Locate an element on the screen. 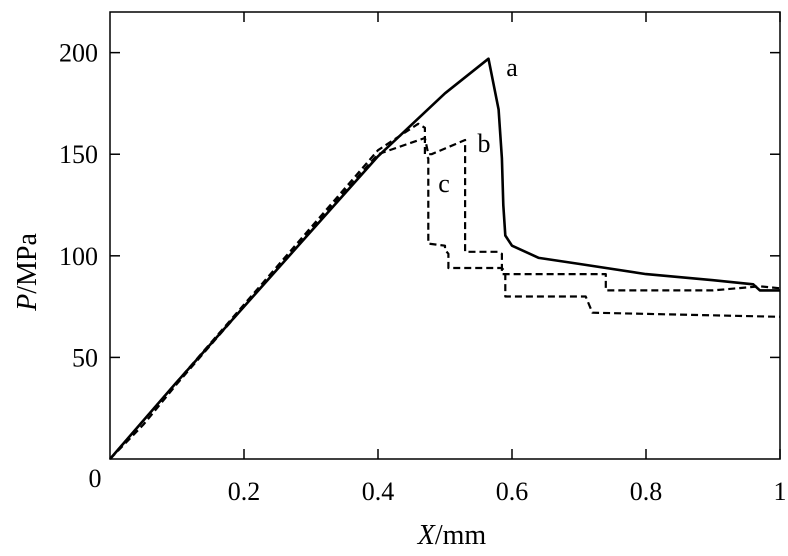  x-axis-label: X/mm is located at coordinates (452, 535).